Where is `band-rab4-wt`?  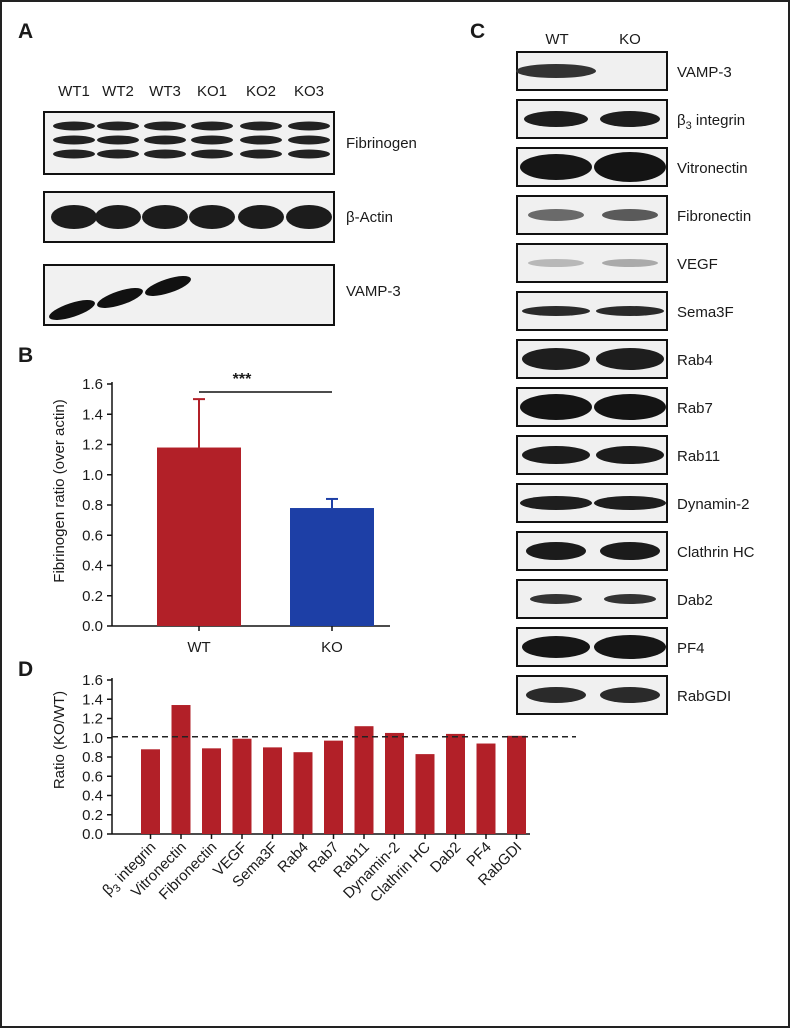 band-rab4-wt is located at coordinates (556, 359).